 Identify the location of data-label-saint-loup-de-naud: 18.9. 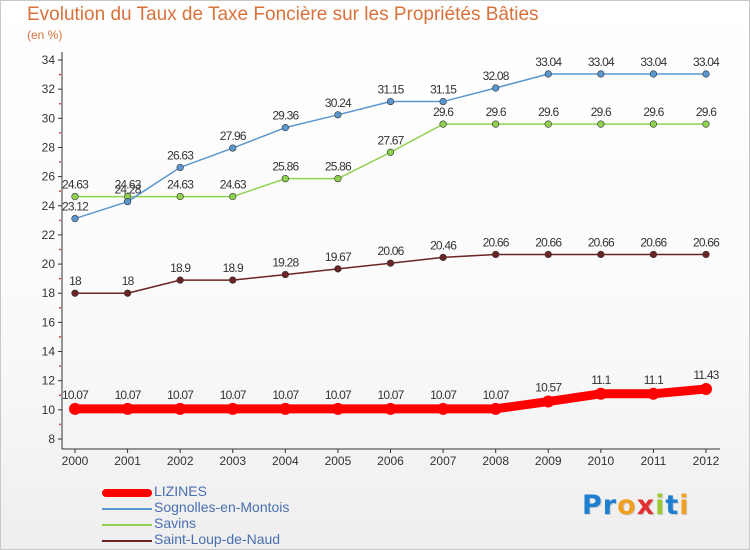
(233, 268).